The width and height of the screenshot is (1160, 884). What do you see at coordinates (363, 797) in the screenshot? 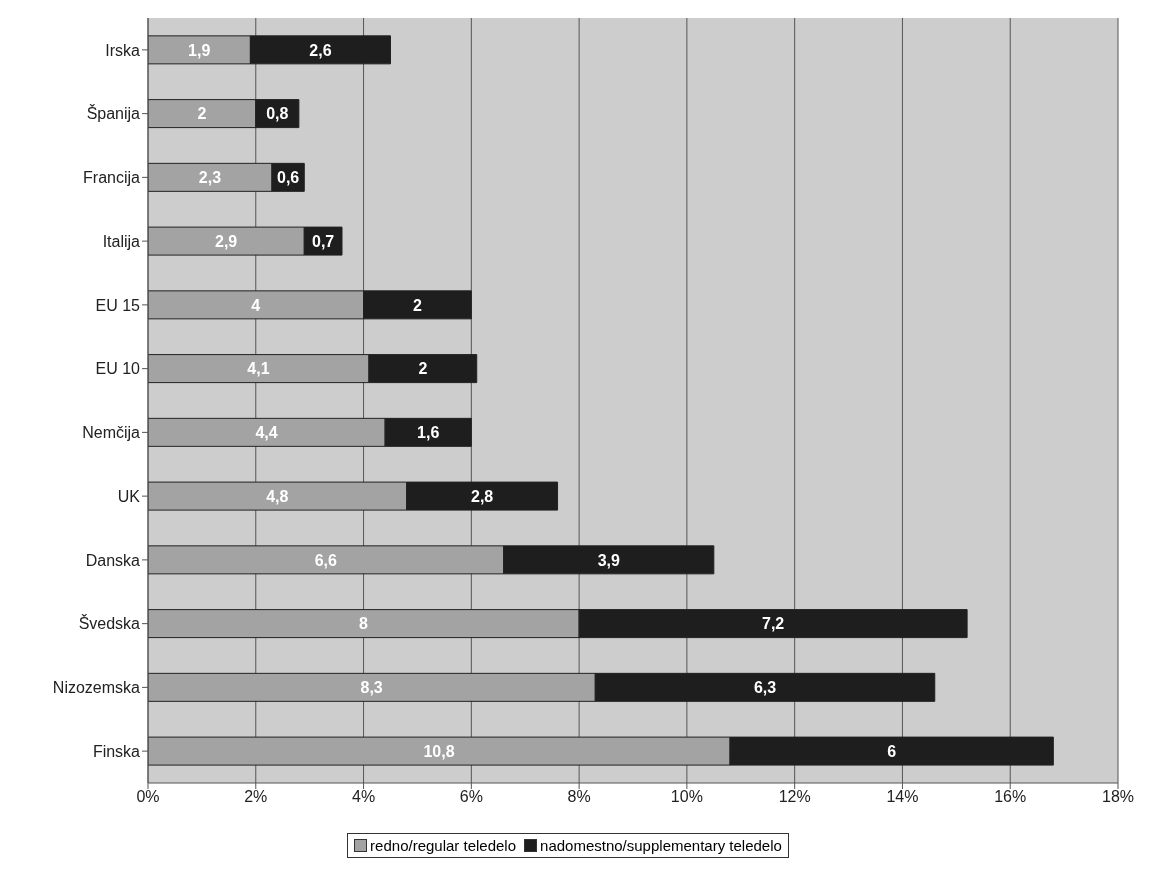
I see `x-tick-label: 4%` at bounding box center [363, 797].